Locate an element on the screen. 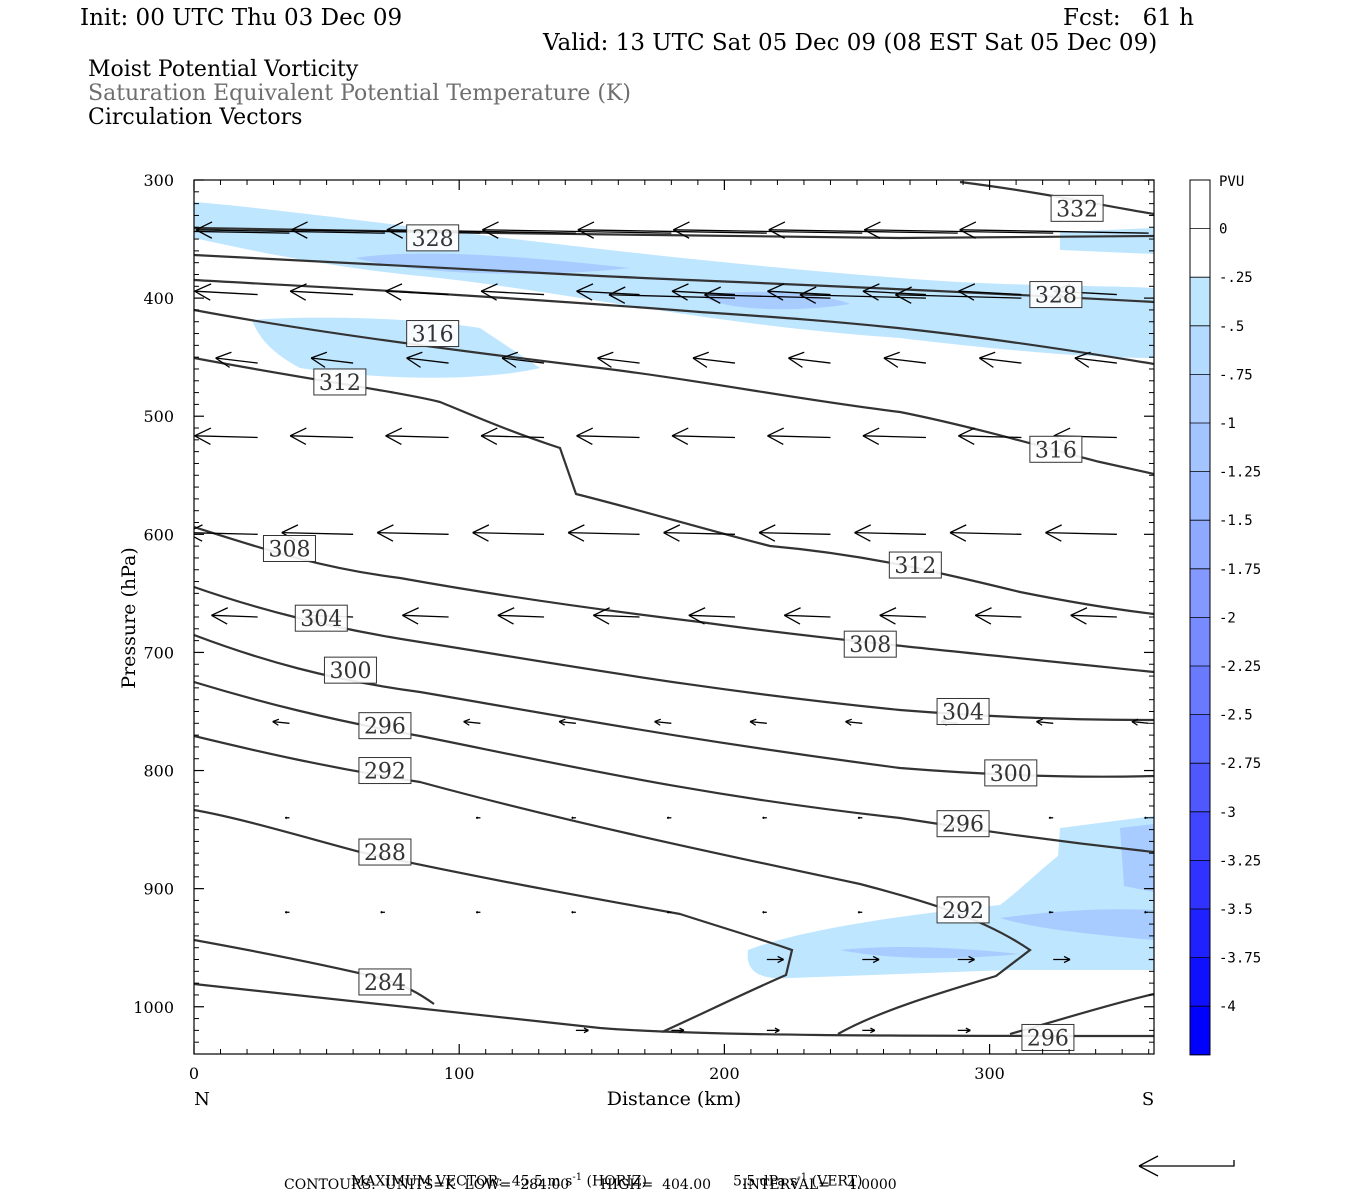 The image size is (1350, 1200). colorbar-label: -.75 is located at coordinates (1236, 375).